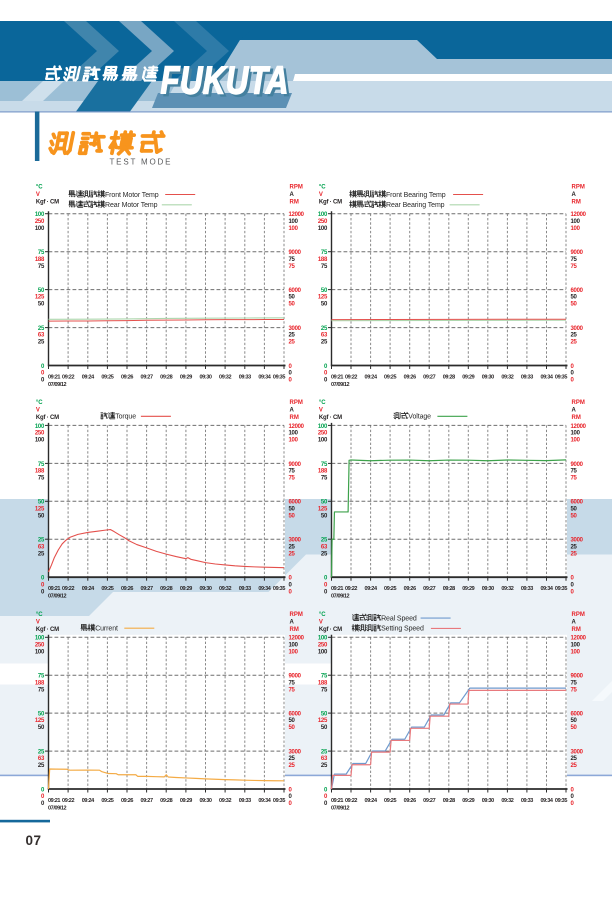 The image size is (612, 905). Describe the element at coordinates (125, 417) in the screenshot. I see `svg-text: Torque` at that location.